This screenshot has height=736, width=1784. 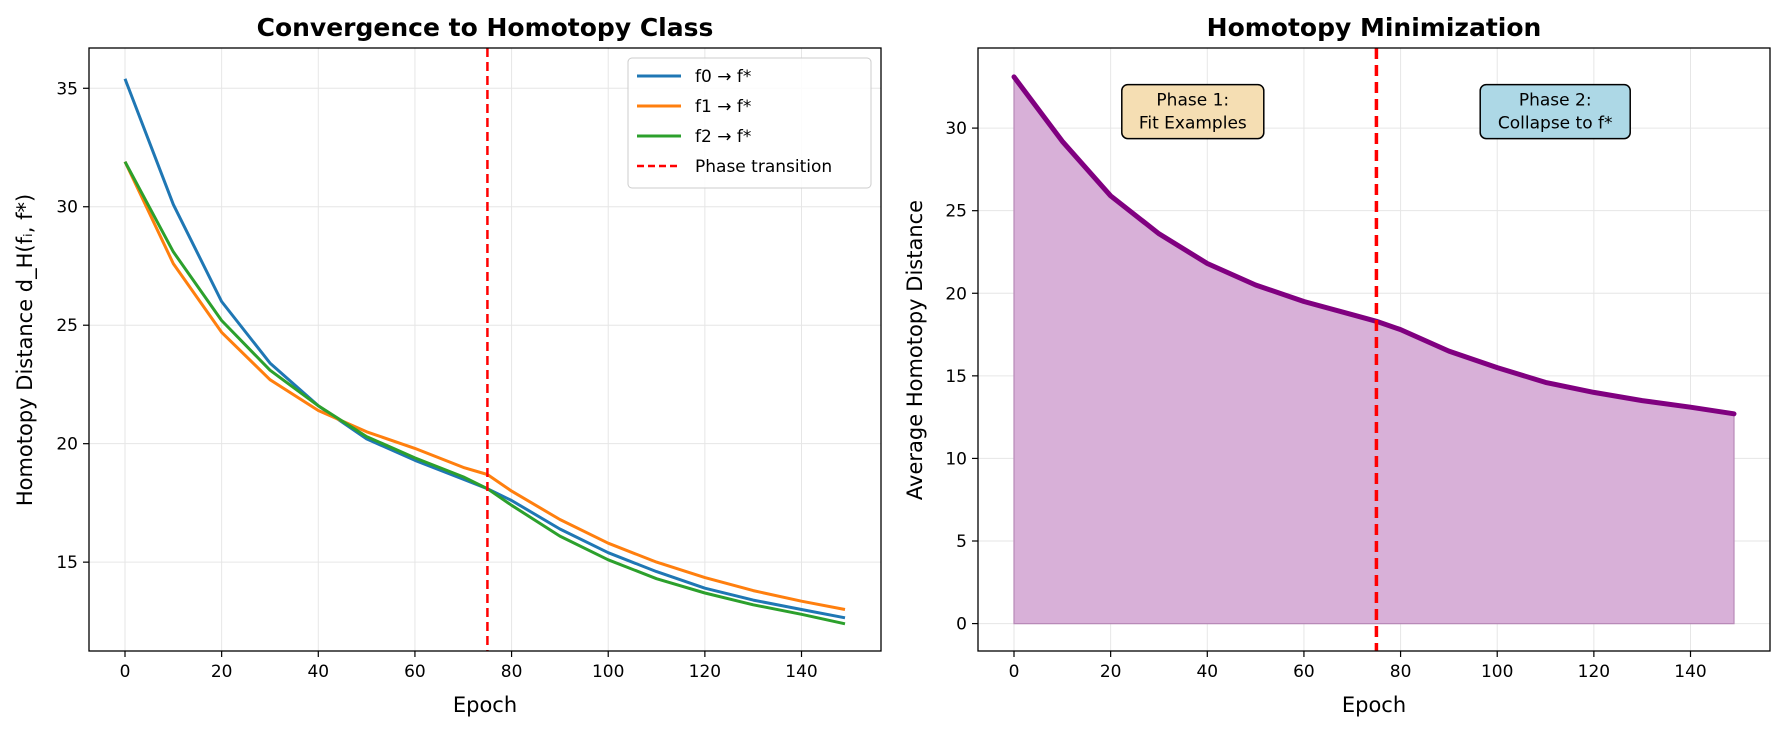 What do you see at coordinates (961, 625) in the screenshot?
I see `right-y-tick-label: 0` at bounding box center [961, 625].